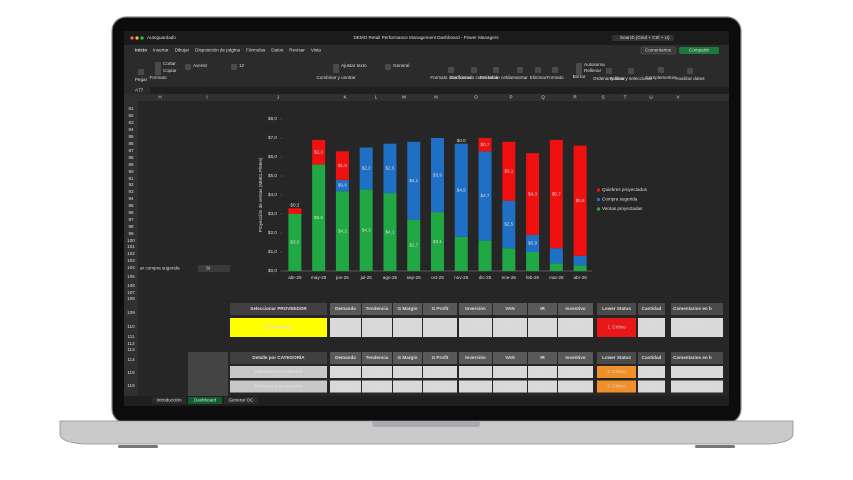  Describe the element at coordinates (131, 276) in the screenshot. I see `row-header: 105` at that location.